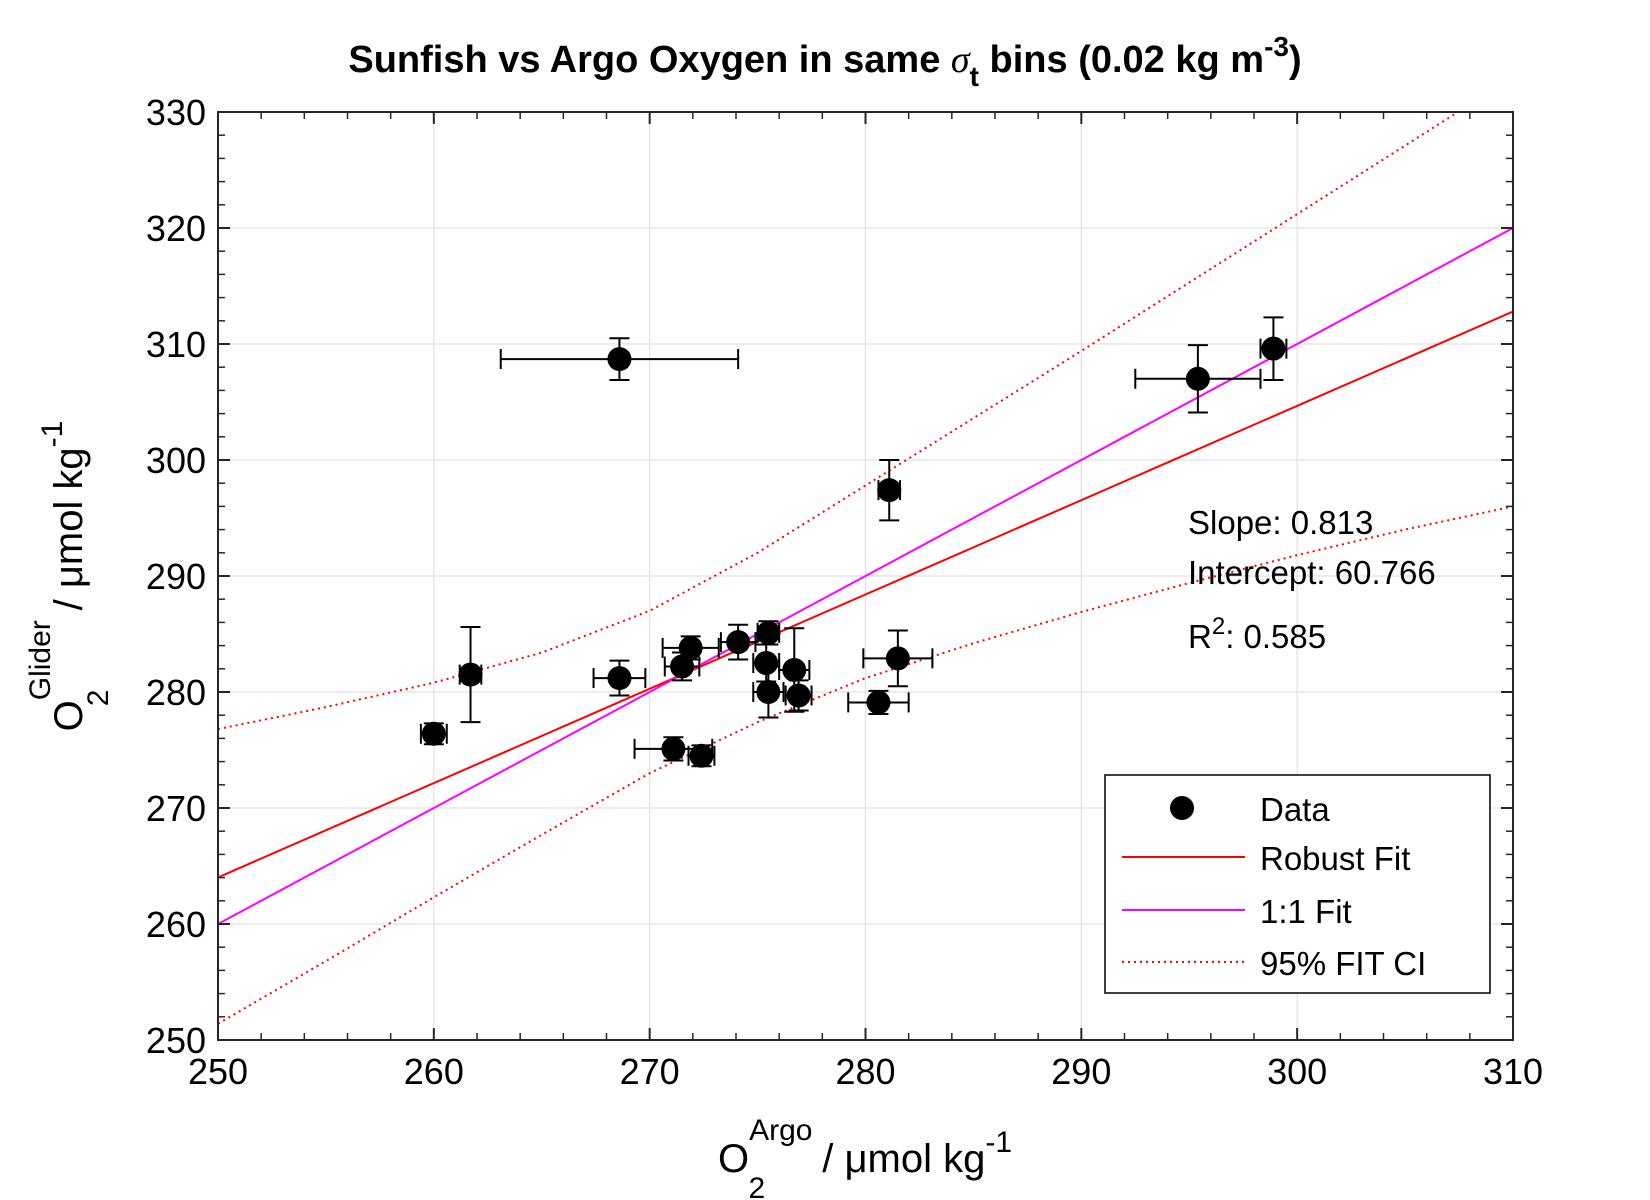  Describe the element at coordinates (1335, 858) in the screenshot. I see `legend-robust-fit: Robust Fit` at that location.